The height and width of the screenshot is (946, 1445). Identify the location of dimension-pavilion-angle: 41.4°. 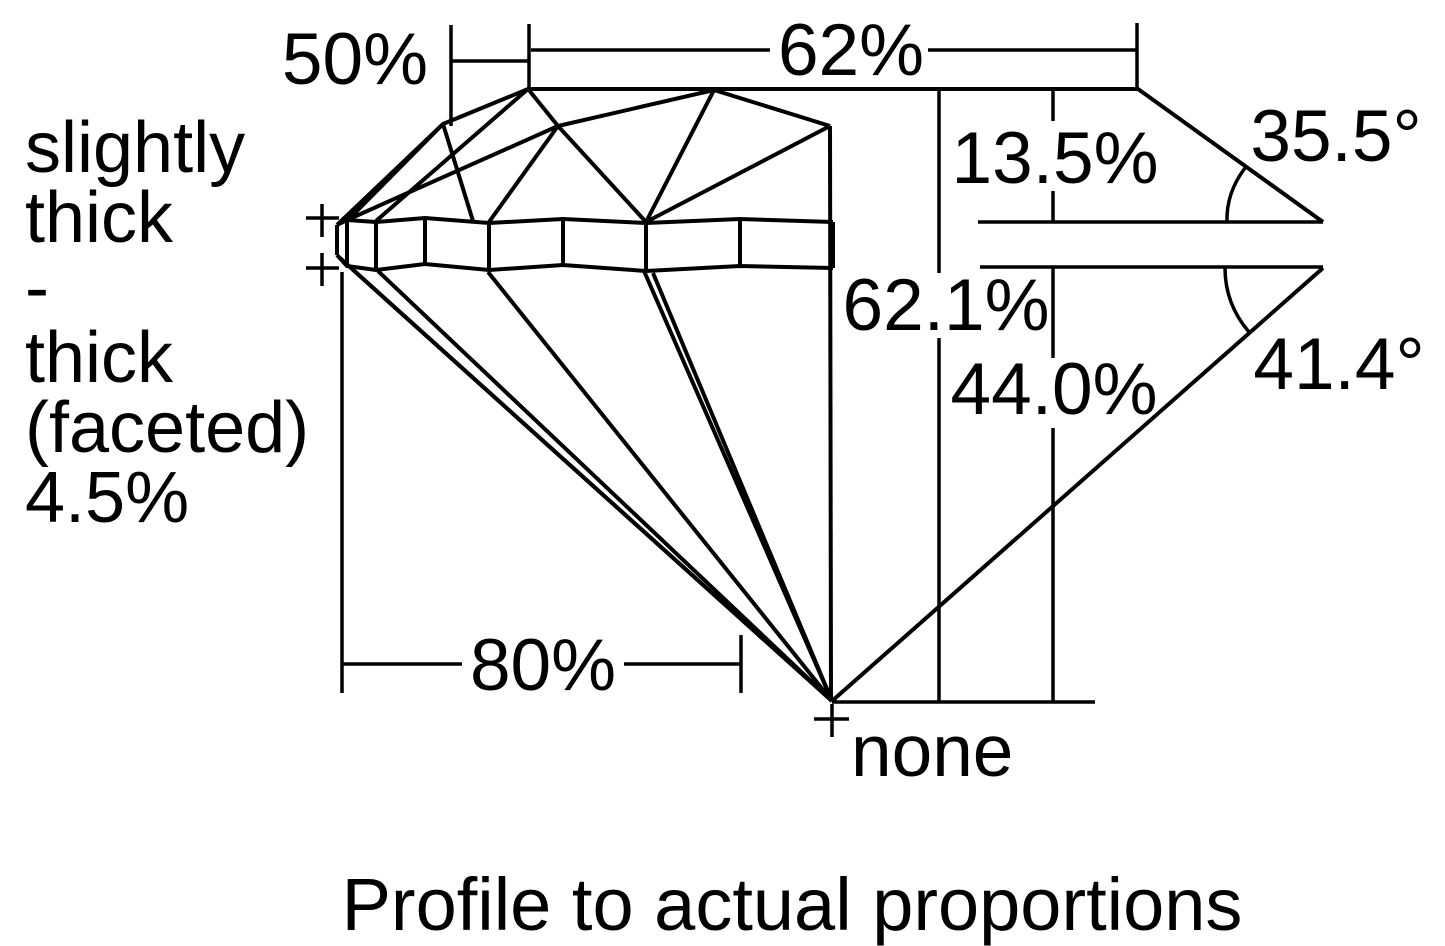
(1324, 336).